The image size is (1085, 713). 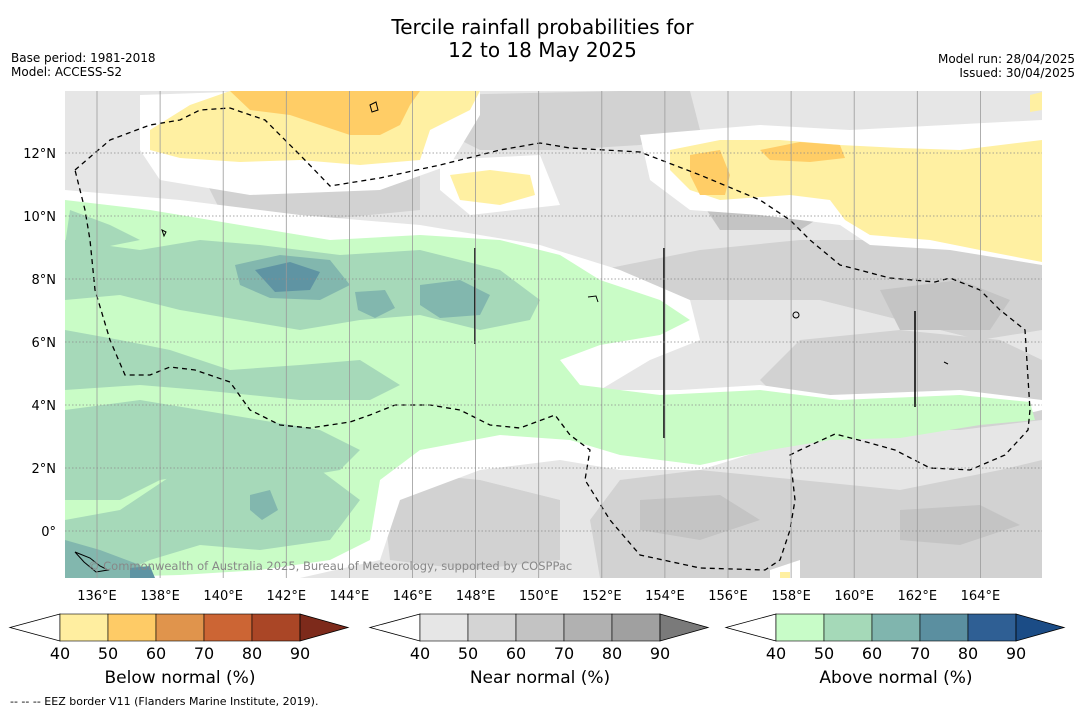 What do you see at coordinates (791, 596) in the screenshot?
I see `longitude-label: 158°E` at bounding box center [791, 596].